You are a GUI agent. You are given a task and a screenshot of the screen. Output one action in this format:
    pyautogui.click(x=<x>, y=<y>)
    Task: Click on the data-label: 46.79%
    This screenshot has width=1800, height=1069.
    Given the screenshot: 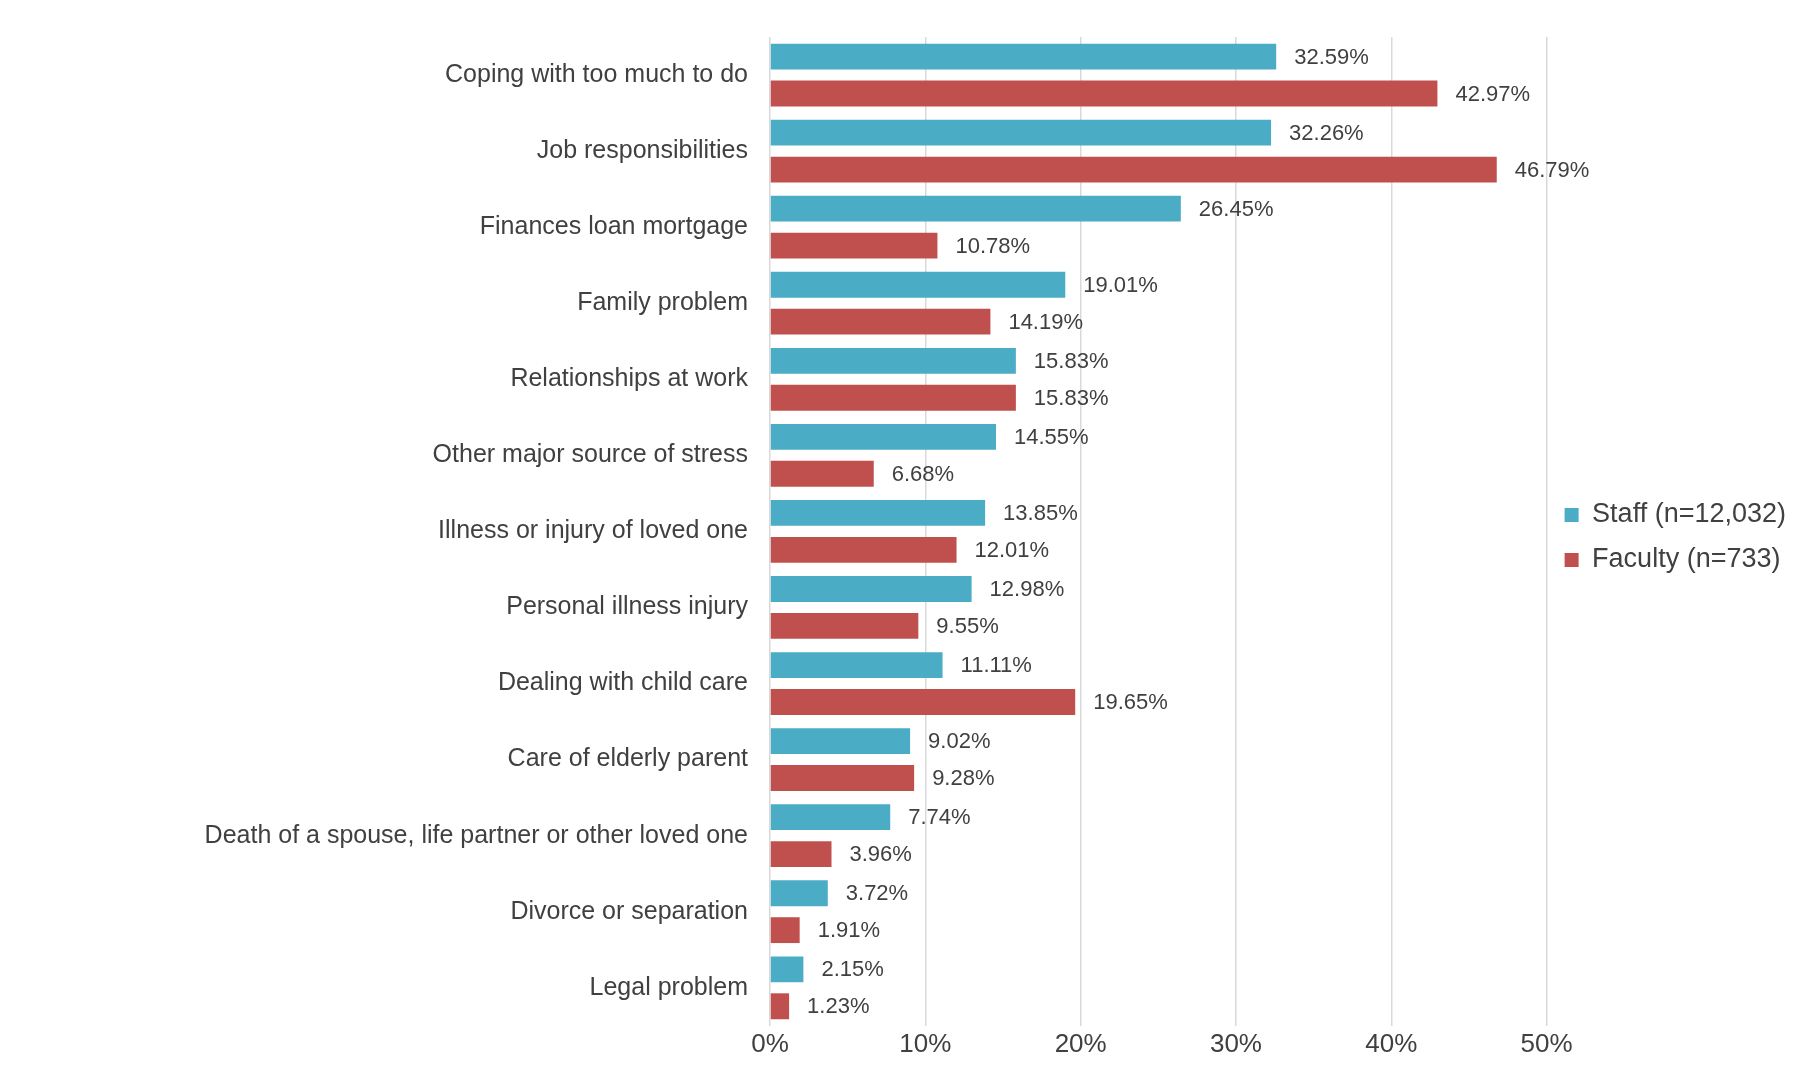 What is the action you would take?
    pyautogui.click(x=1552, y=169)
    